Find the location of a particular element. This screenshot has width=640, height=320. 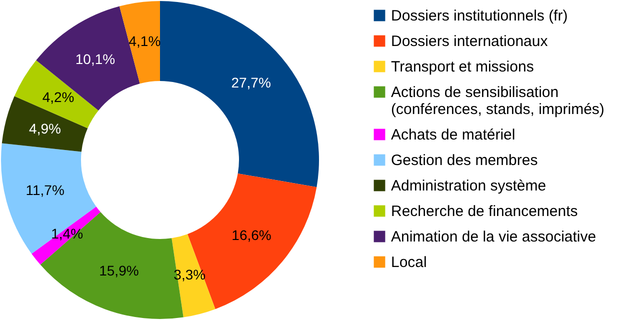

legend-label: Gestion des membres is located at coordinates (464, 160).